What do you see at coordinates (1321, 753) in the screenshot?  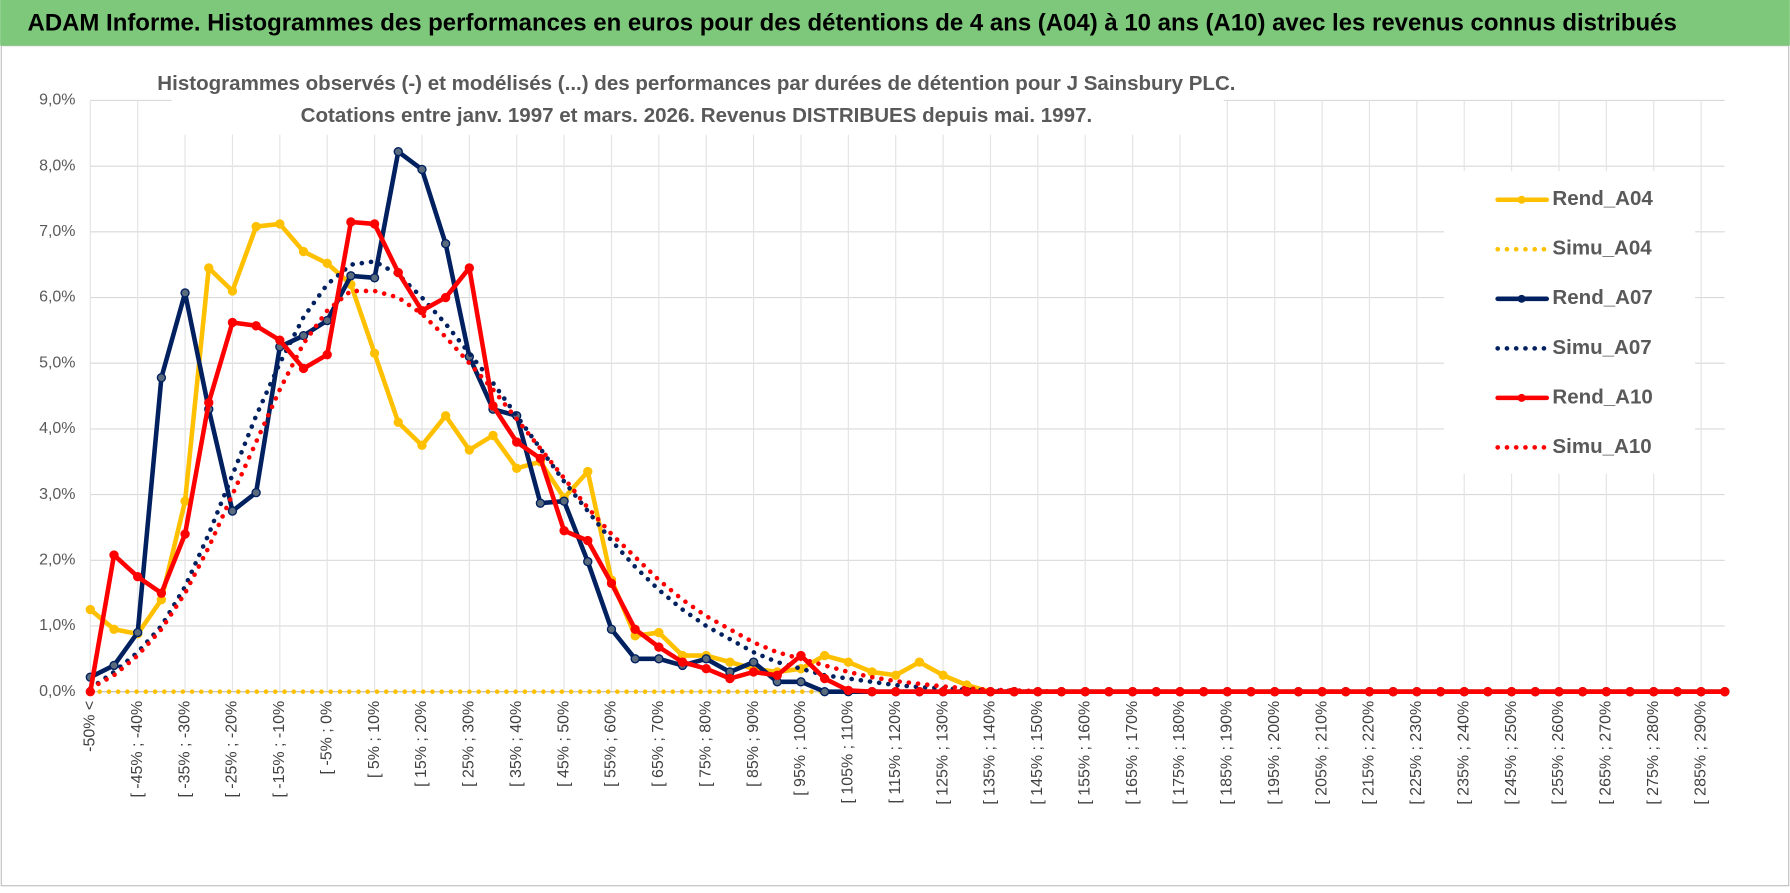 I see `x-tick-label: [ 205% ; 210%` at bounding box center [1321, 753].